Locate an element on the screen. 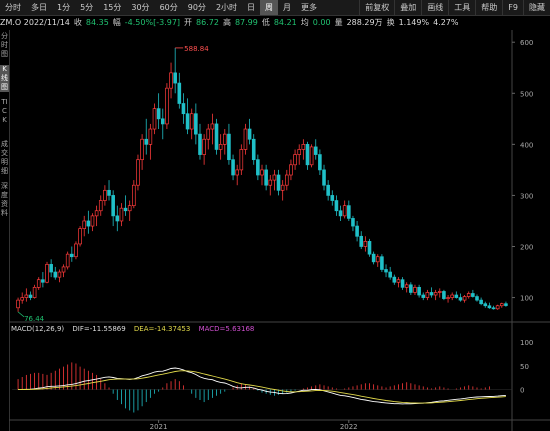  toolbar-right-4: 帮助 is located at coordinates (488, 7).